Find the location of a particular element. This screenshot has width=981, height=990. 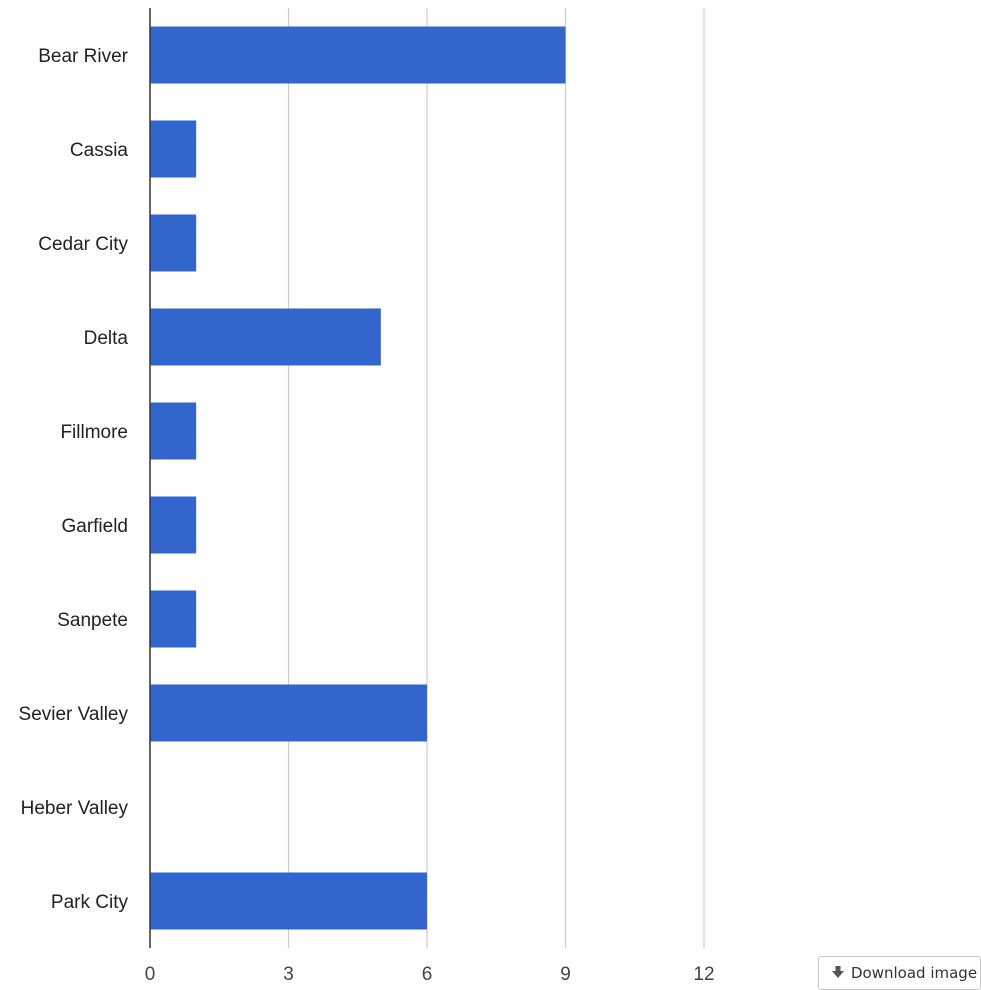

bar-cedar-city is located at coordinates (173, 243).